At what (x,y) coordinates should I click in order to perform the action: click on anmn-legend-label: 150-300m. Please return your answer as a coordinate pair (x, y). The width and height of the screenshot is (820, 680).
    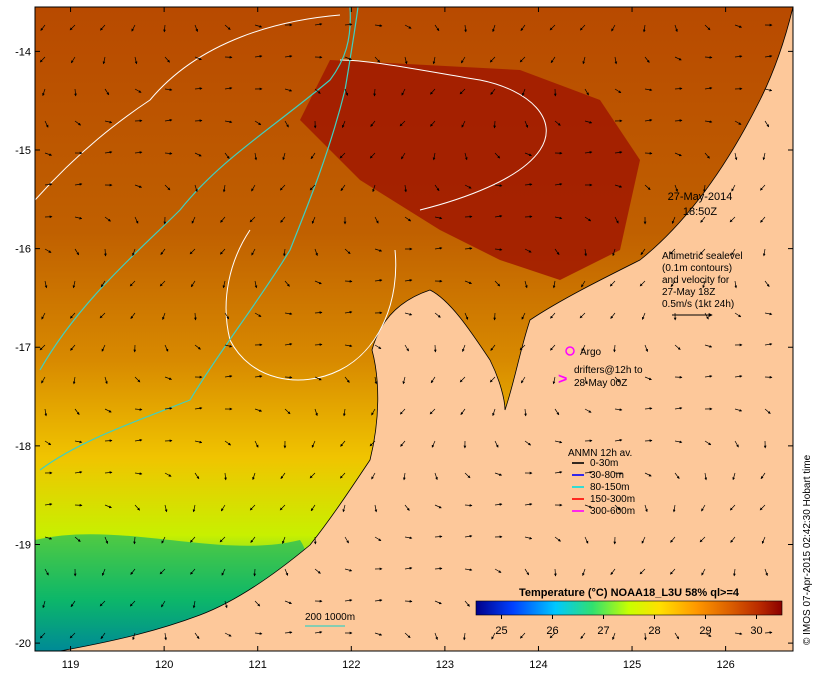
    Looking at the image, I should click on (612, 499).